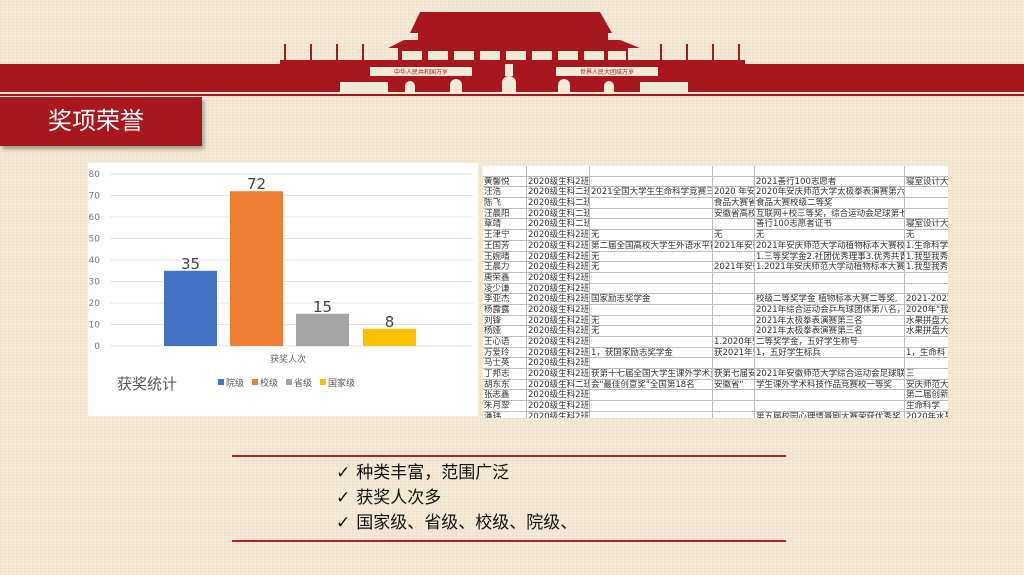 This screenshot has width=1024, height=575. I want to click on table-row-partial, so click(715, 171).